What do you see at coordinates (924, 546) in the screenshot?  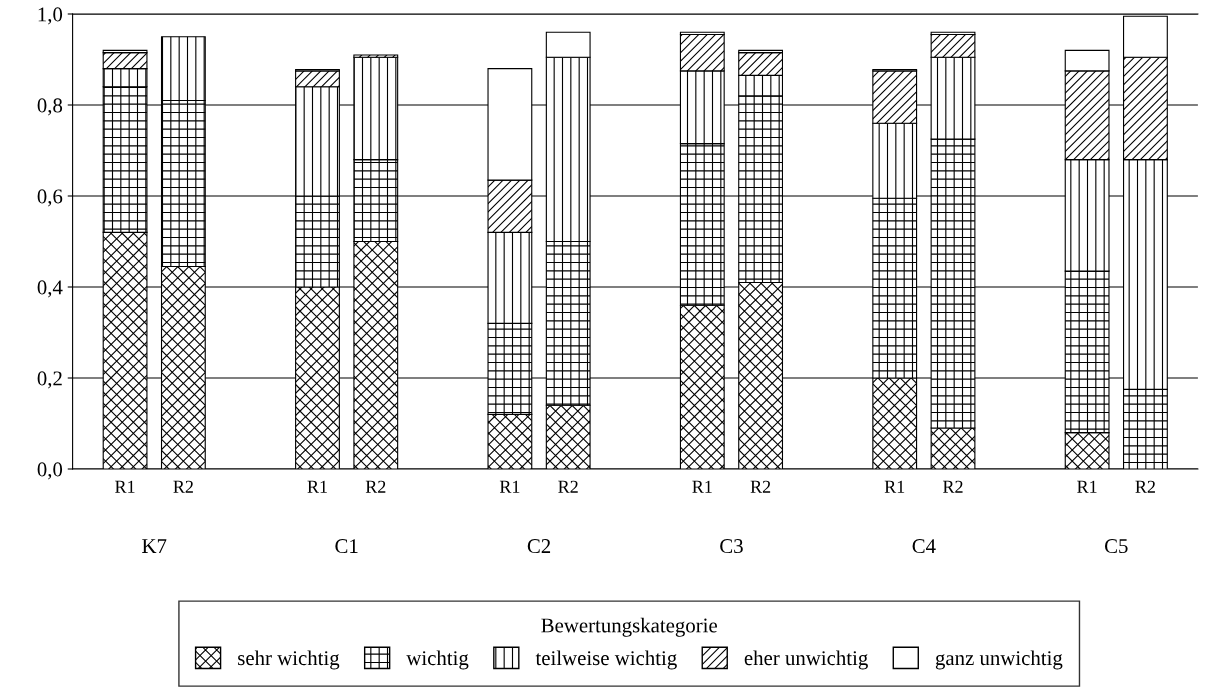 I see `text: C4` at bounding box center [924, 546].